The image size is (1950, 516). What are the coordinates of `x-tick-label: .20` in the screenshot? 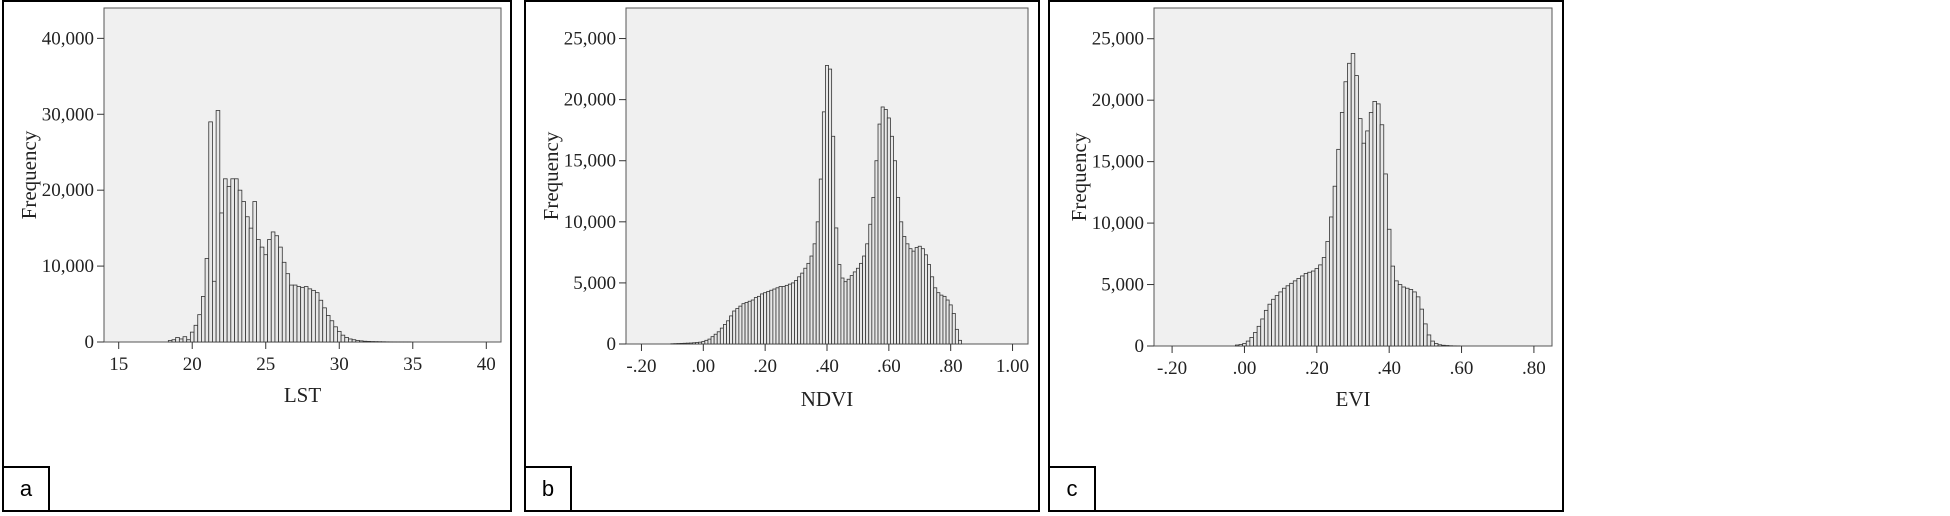 It's located at (765, 366).